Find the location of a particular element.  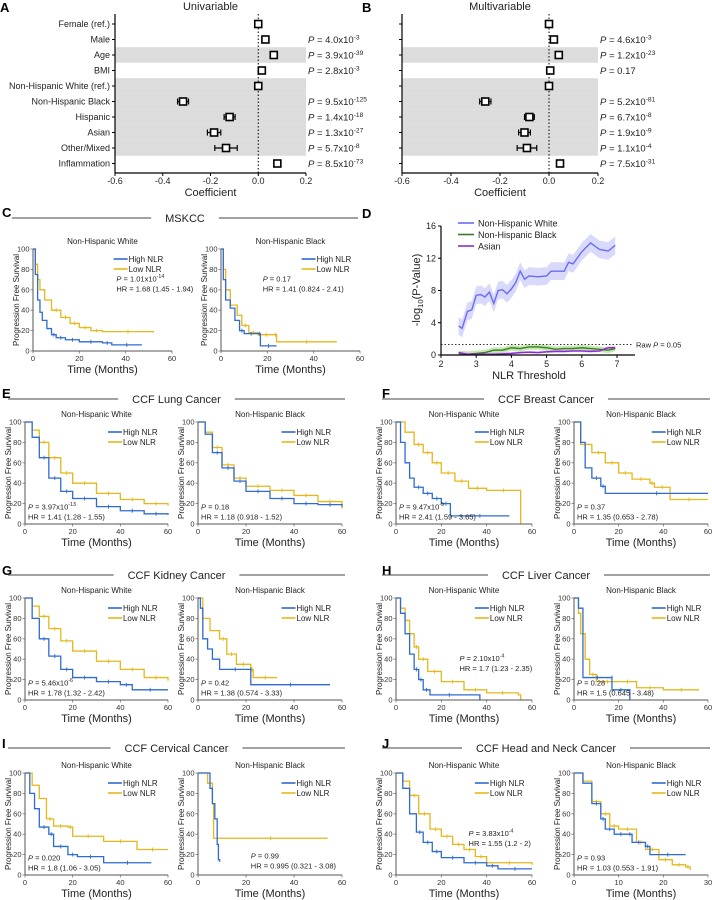

row-label: Age is located at coordinates (102, 55).